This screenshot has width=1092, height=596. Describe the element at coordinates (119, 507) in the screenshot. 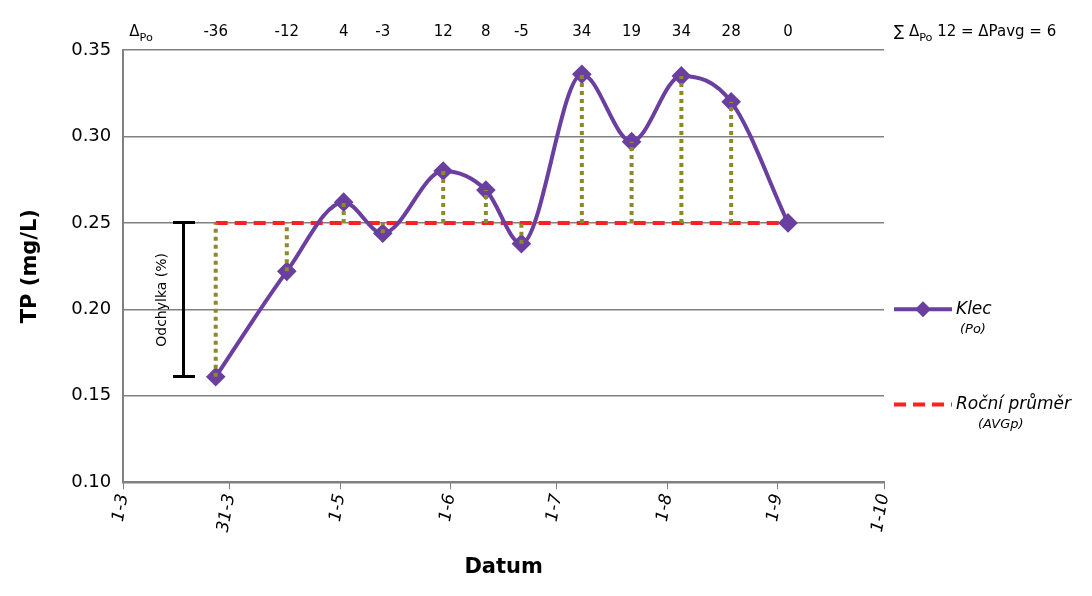

I see `x-tick-label: 1-3` at that location.